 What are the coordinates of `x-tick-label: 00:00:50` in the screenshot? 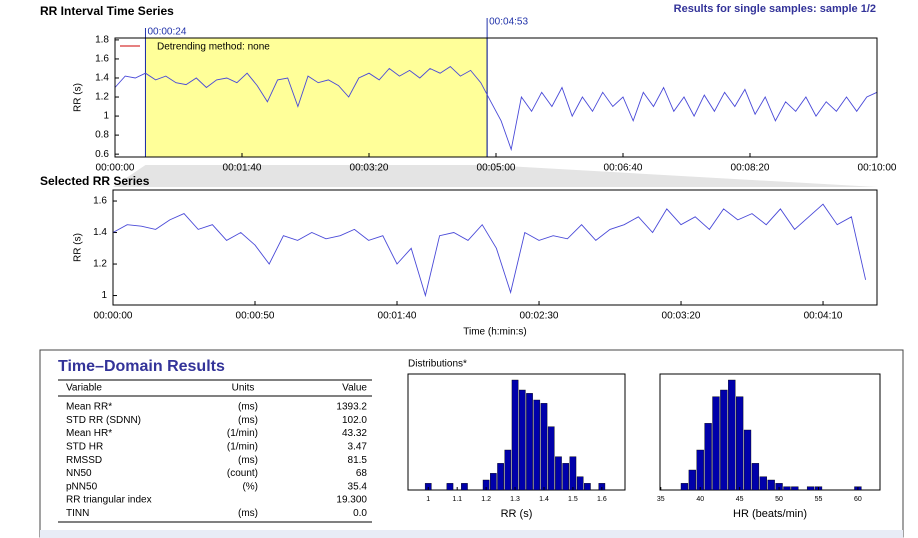 It's located at (255, 316).